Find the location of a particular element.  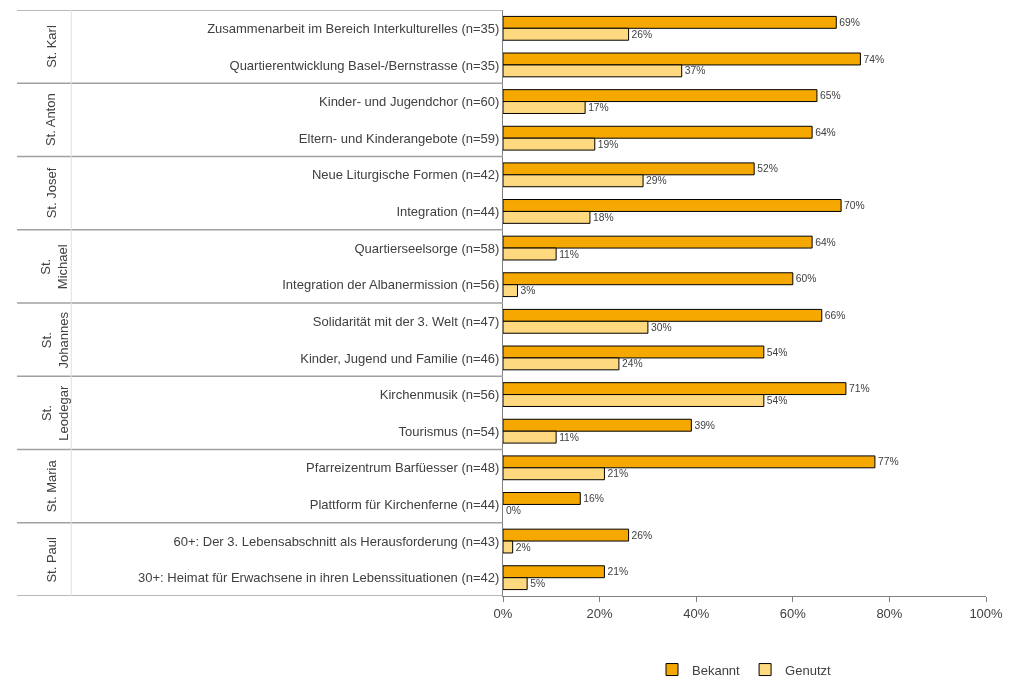

data-label: 37% is located at coordinates (695, 71).